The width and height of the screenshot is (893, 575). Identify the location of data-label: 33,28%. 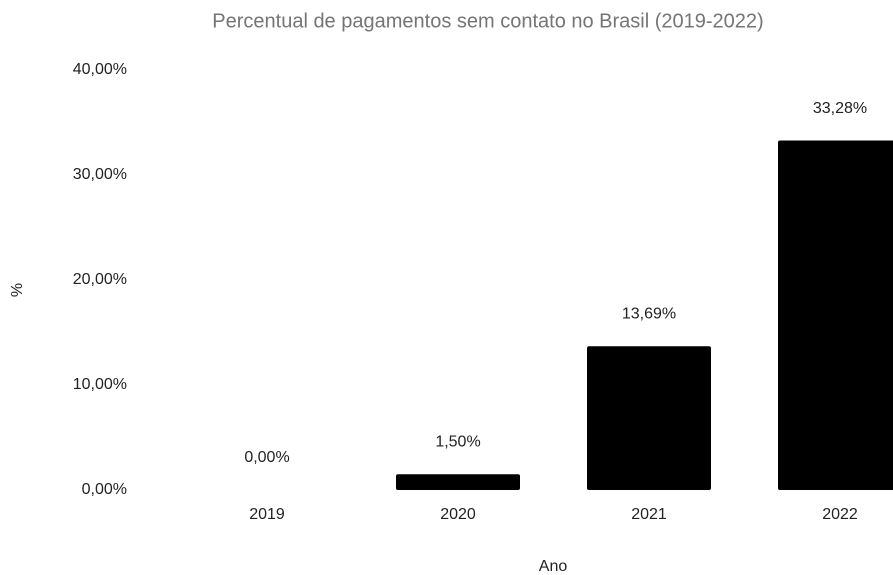
(840, 108).